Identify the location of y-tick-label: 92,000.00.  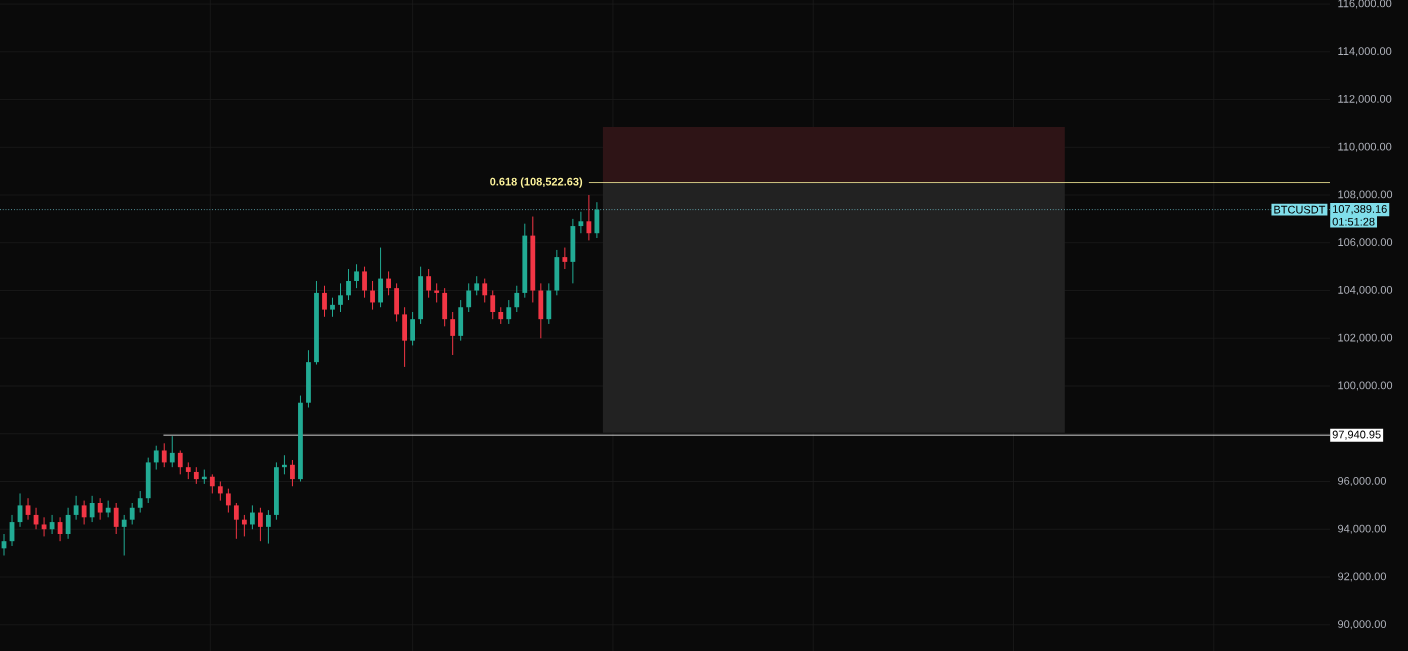
(1362, 577).